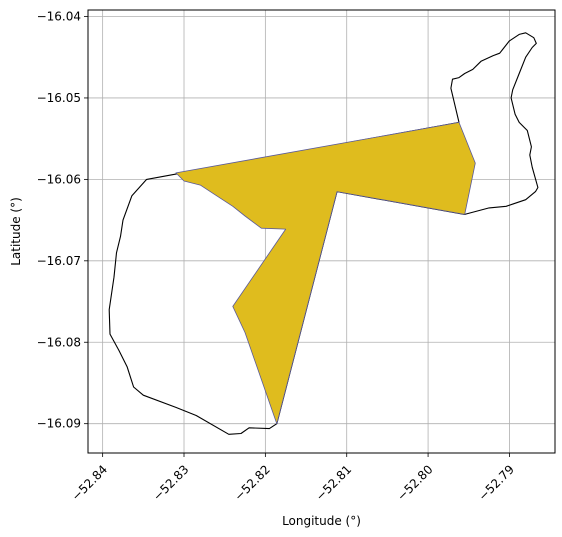 The width and height of the screenshot is (562, 537). What do you see at coordinates (59, 17) in the screenshot?
I see `y-tick-label-0: −16.04` at bounding box center [59, 17].